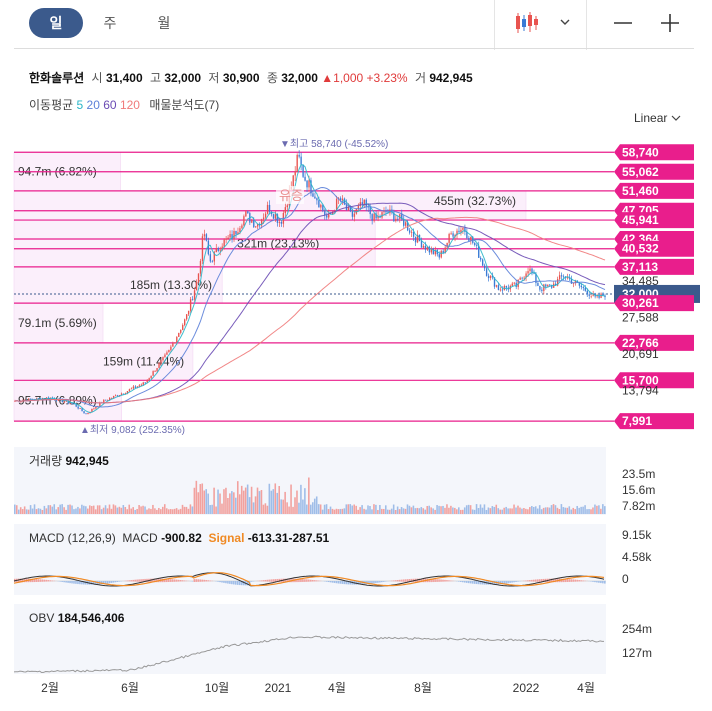 The width and height of the screenshot is (712, 711). I want to click on plus-icon, so click(670, 23).